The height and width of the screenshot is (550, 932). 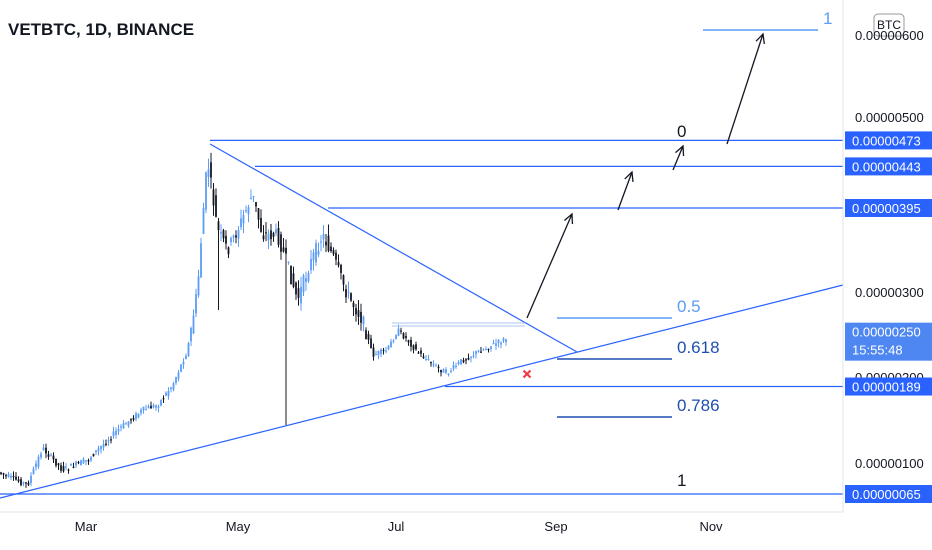 I want to click on y-tick-label: 0.00000500, so click(x=889, y=117).